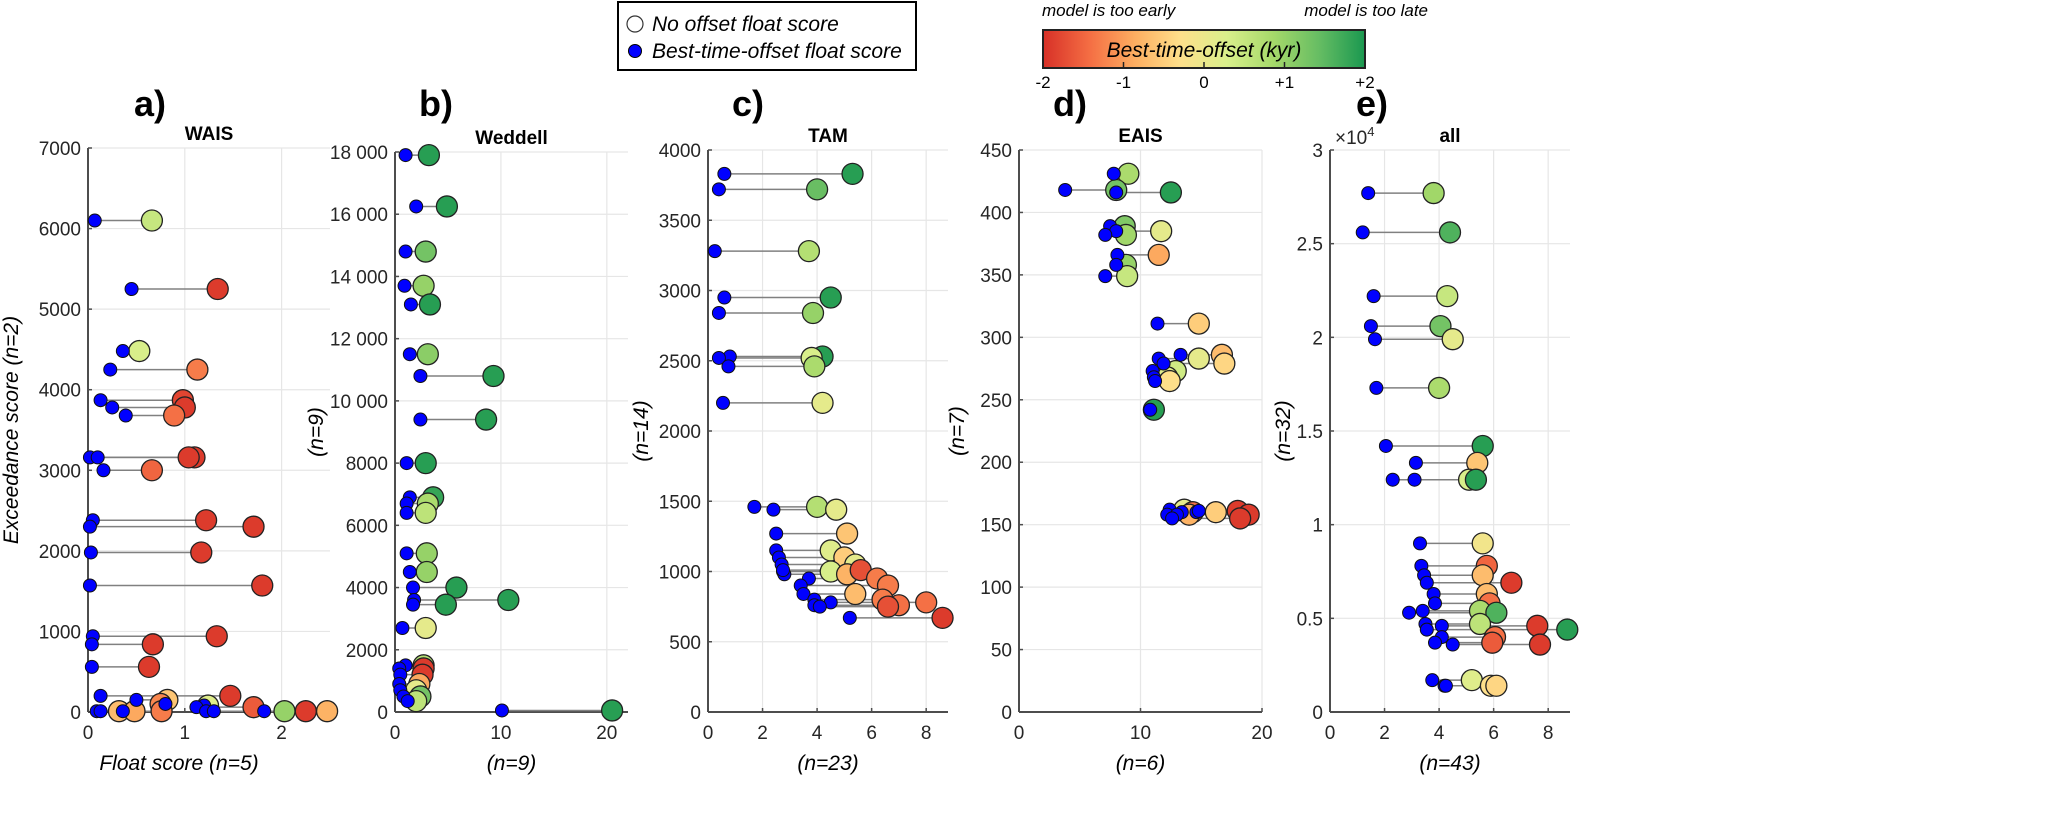 Image resolution: width=2067 pixels, height=820 pixels. I want to click on y-axis-label: Exceedance score (n=2), so click(11, 430).